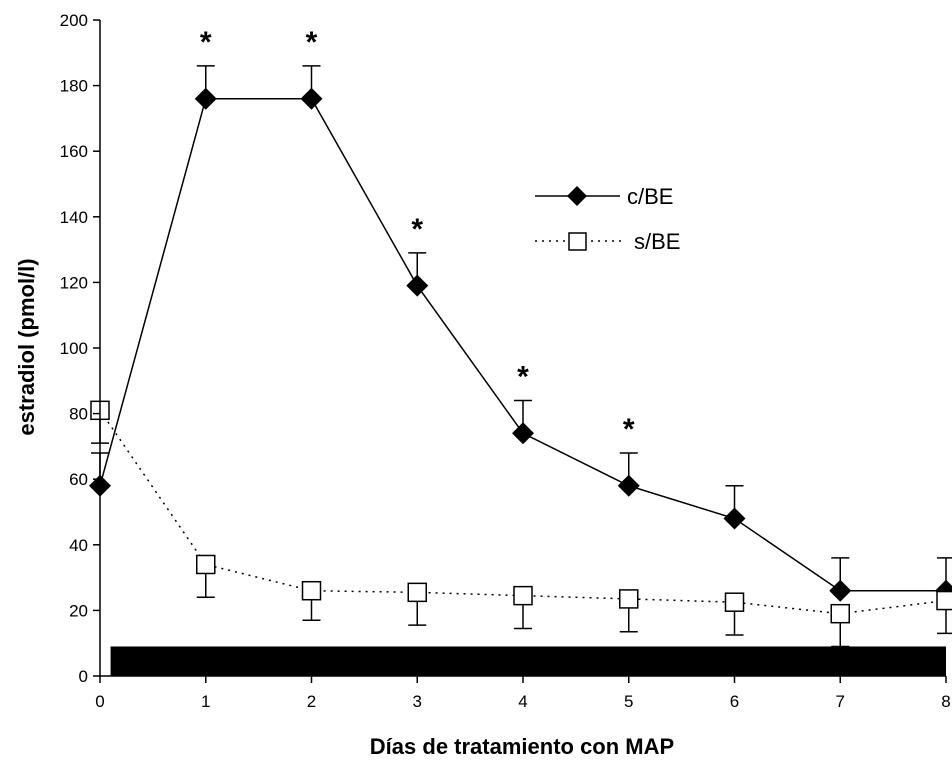 The height and width of the screenshot is (765, 952). What do you see at coordinates (74, 282) in the screenshot?
I see `y-tick-label: 120` at bounding box center [74, 282].